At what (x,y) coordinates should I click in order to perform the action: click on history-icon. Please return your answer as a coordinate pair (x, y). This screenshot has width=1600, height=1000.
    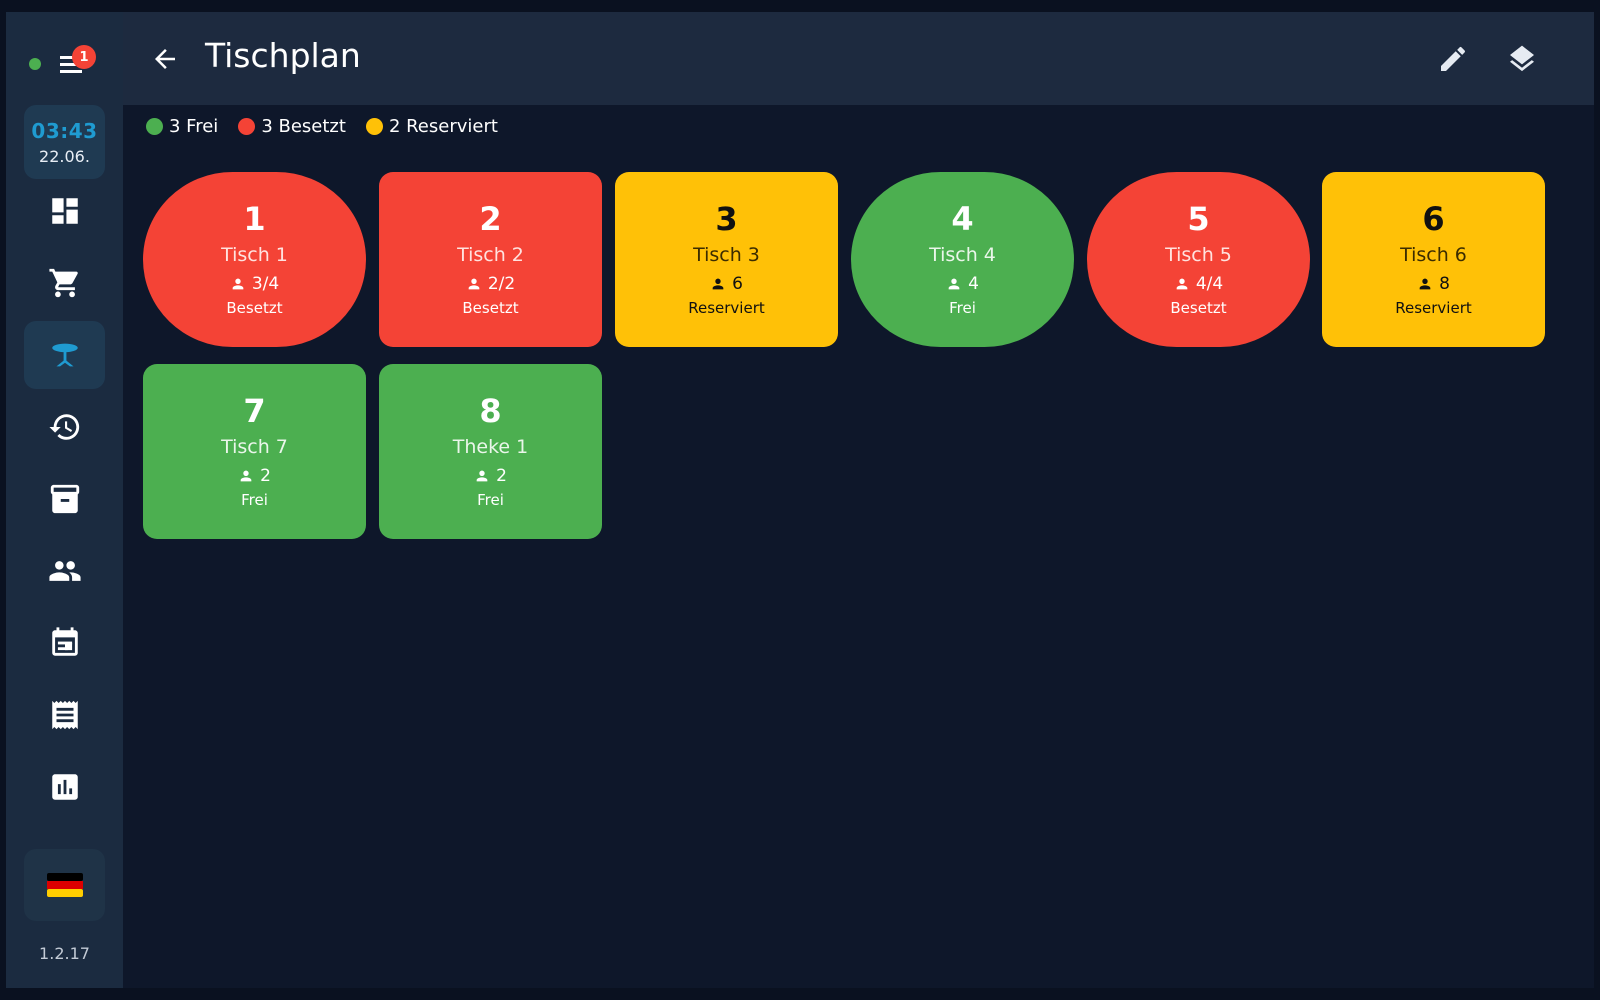
    Looking at the image, I should click on (63, 427).